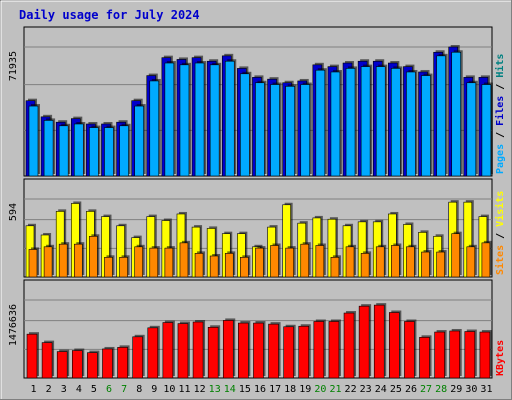  I want to click on day-label-7: 7, so click(124, 389).